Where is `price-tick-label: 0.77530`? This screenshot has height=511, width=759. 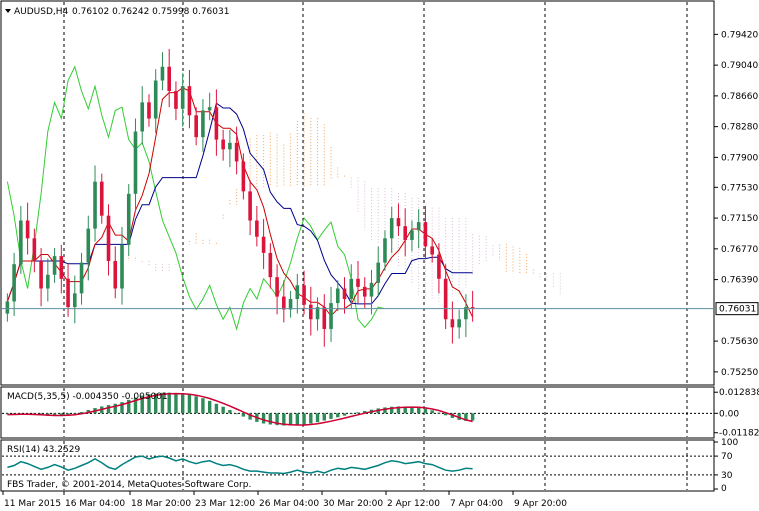
price-tick-label: 0.77530 is located at coordinates (739, 188).